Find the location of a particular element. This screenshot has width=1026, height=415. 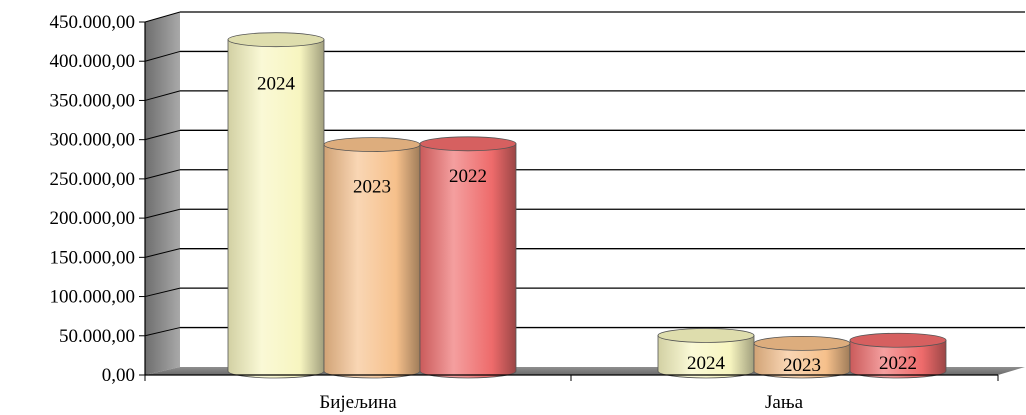

category-label: Бијељина is located at coordinates (358, 402).